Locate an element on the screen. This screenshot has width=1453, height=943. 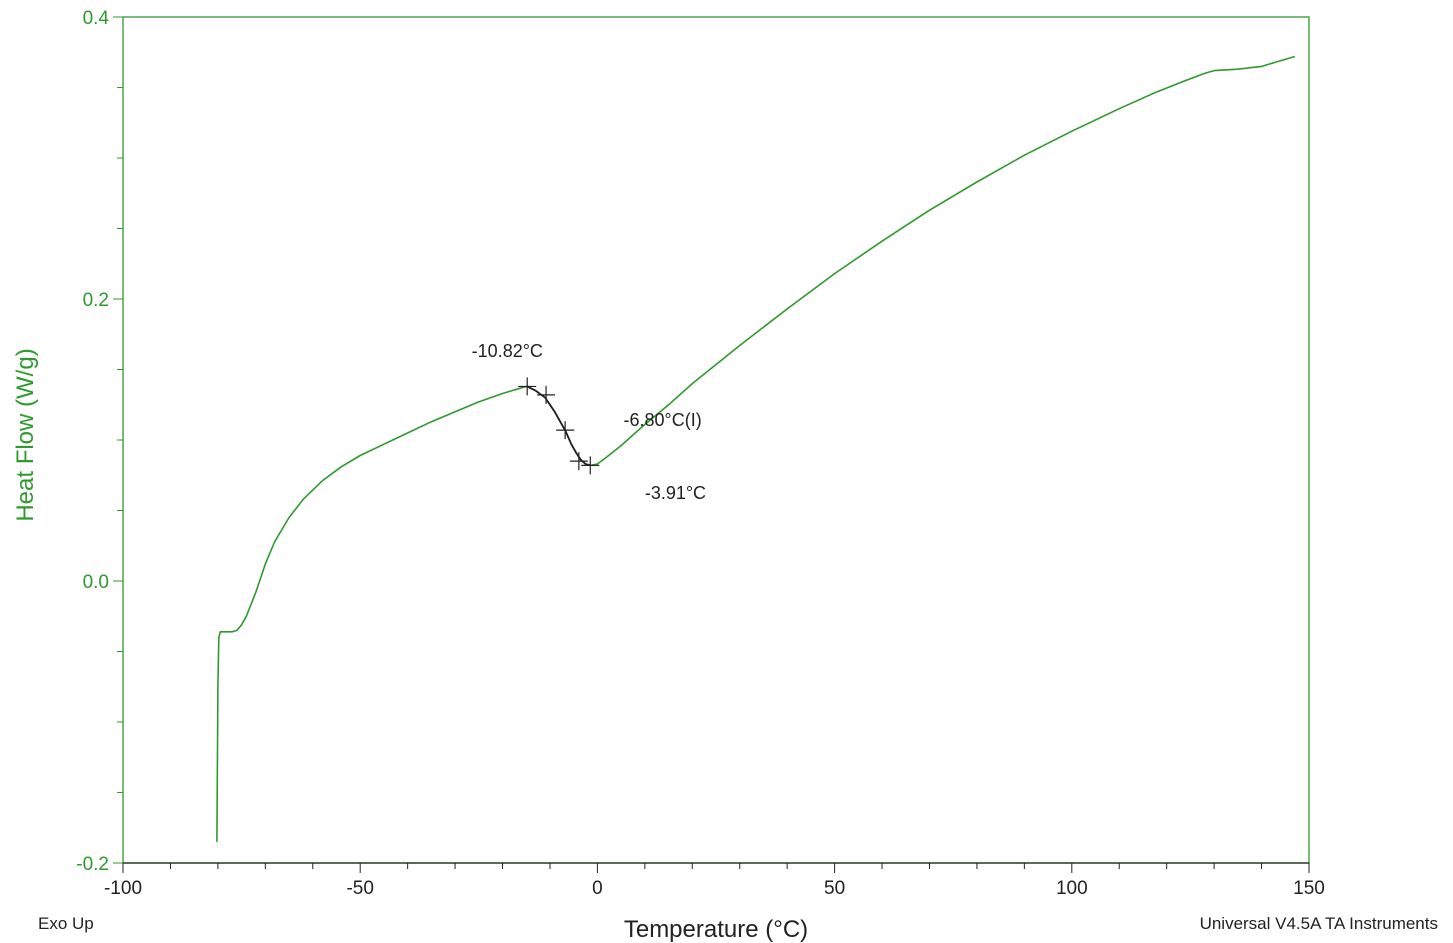
x-tick-label: -100 is located at coordinates (123, 888).